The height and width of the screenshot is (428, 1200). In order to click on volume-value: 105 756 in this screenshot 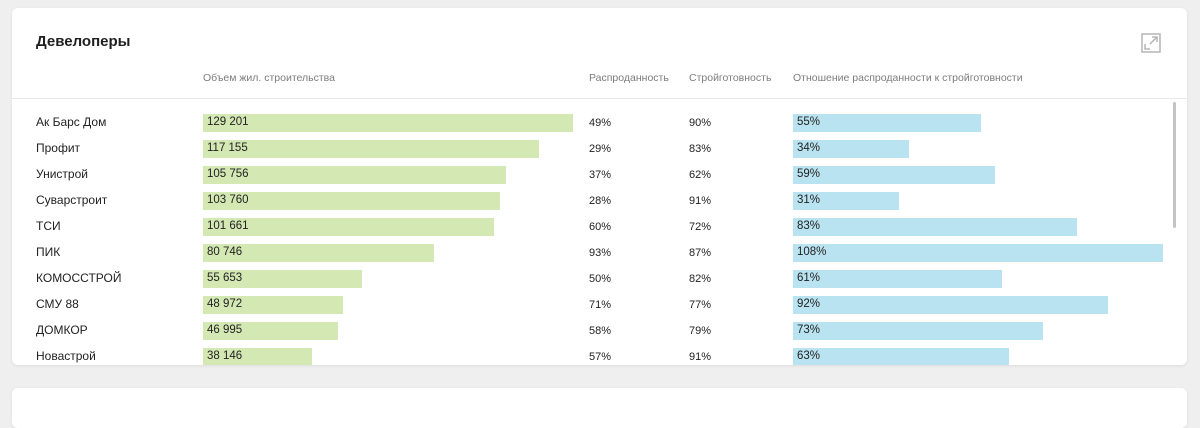, I will do `click(228, 174)`.